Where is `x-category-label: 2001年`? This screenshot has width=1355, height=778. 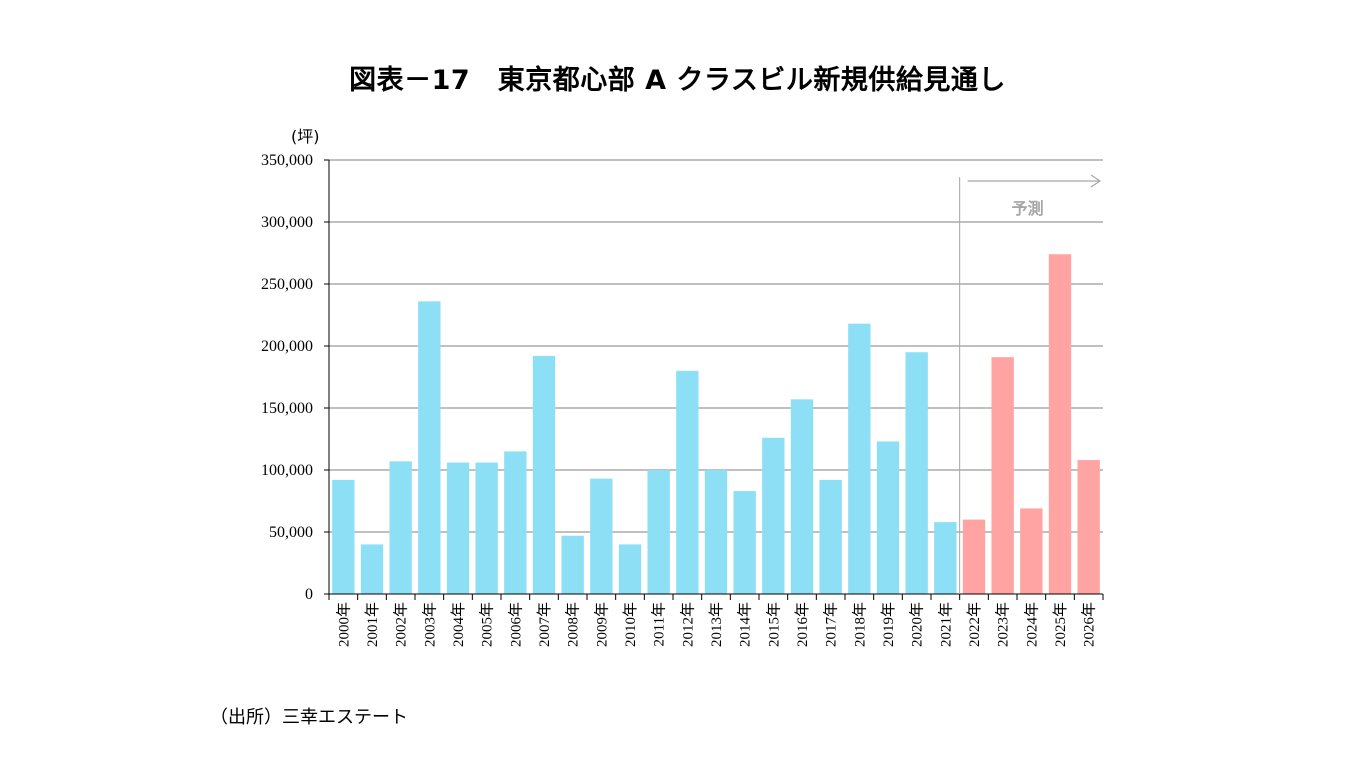 x-category-label: 2001年 is located at coordinates (372, 624).